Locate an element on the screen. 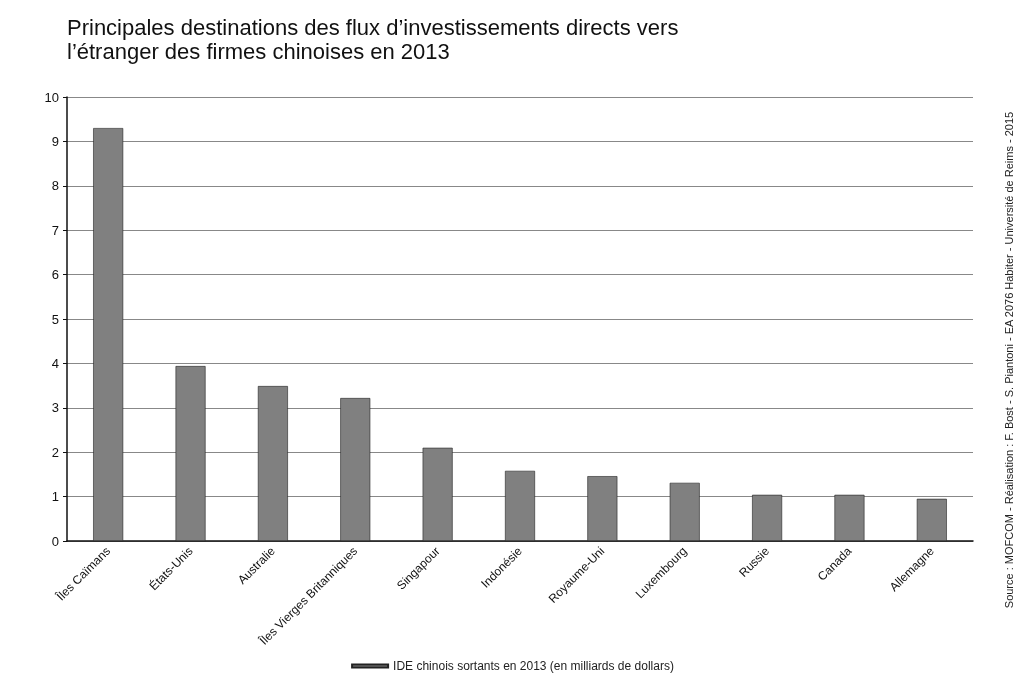 The width and height of the screenshot is (1025, 687). legend-label: IDE chinois sortants en 2013 (en milliards de dollars) is located at coordinates (533, 666).